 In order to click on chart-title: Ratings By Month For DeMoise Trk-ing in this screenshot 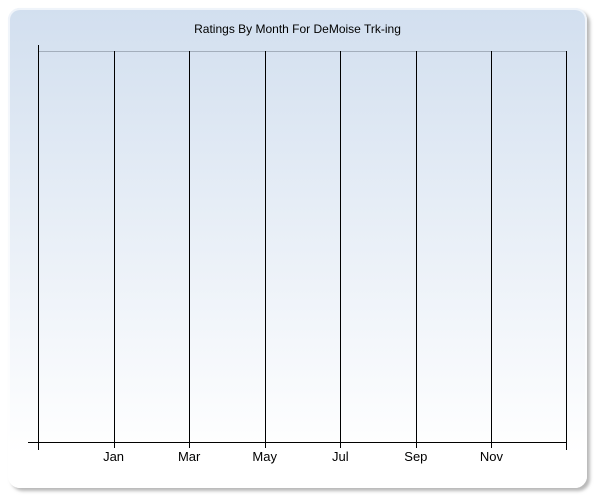, I will do `click(297, 29)`.